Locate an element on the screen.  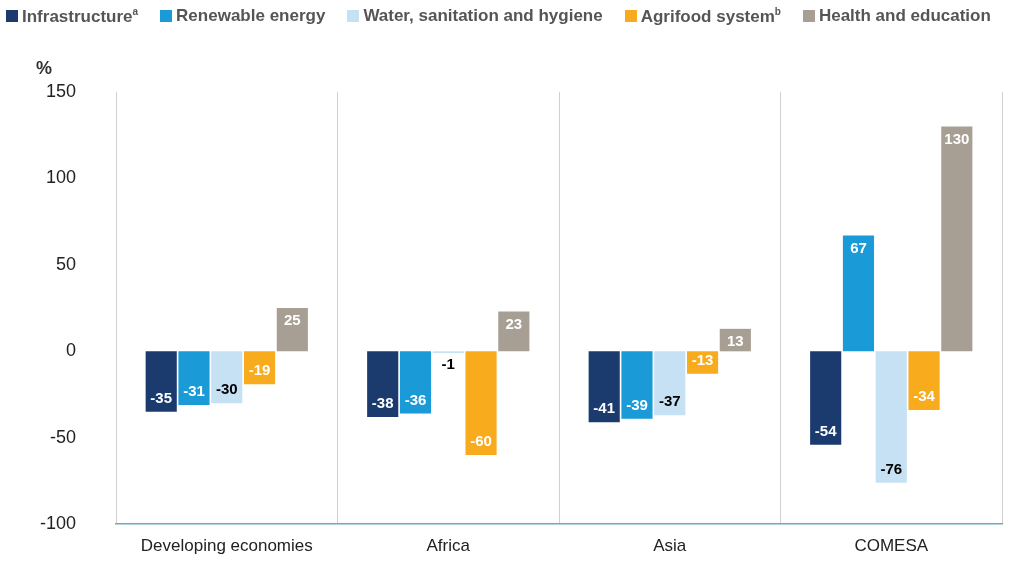
data-label: -60 is located at coordinates (481, 441).